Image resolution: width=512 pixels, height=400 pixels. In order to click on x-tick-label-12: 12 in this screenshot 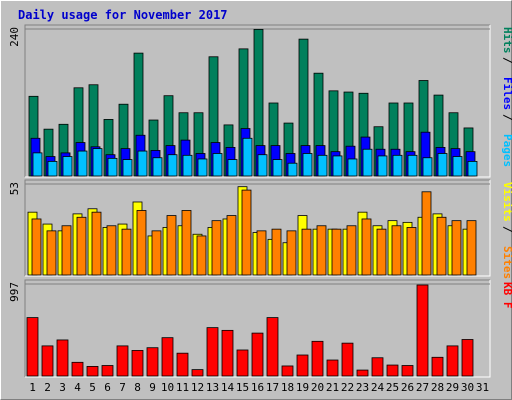, I will do `click(197, 387)`.